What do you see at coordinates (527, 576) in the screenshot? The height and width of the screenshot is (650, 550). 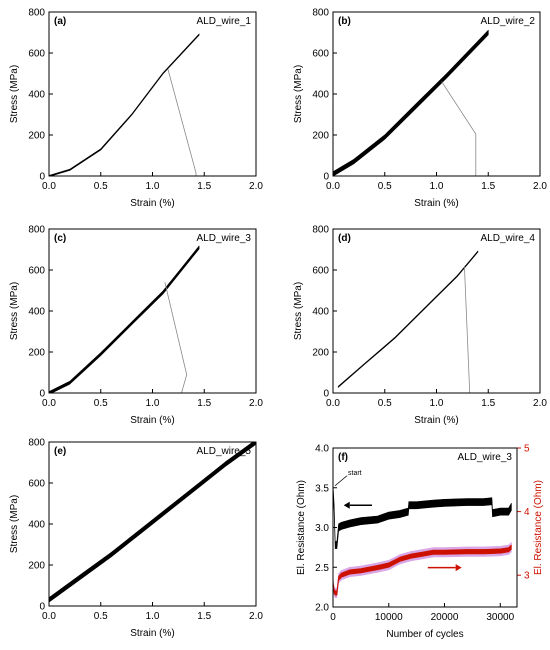 I see `right-axis-tick-label: 3` at bounding box center [527, 576].